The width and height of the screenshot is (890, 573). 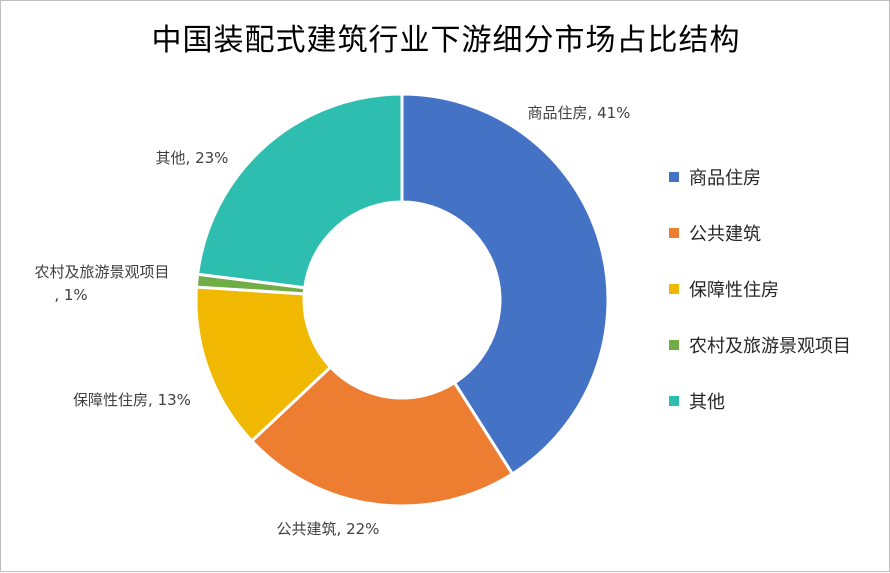 What do you see at coordinates (579, 113) in the screenshot?
I see `data-label-1: 商品住房, 41%` at bounding box center [579, 113].